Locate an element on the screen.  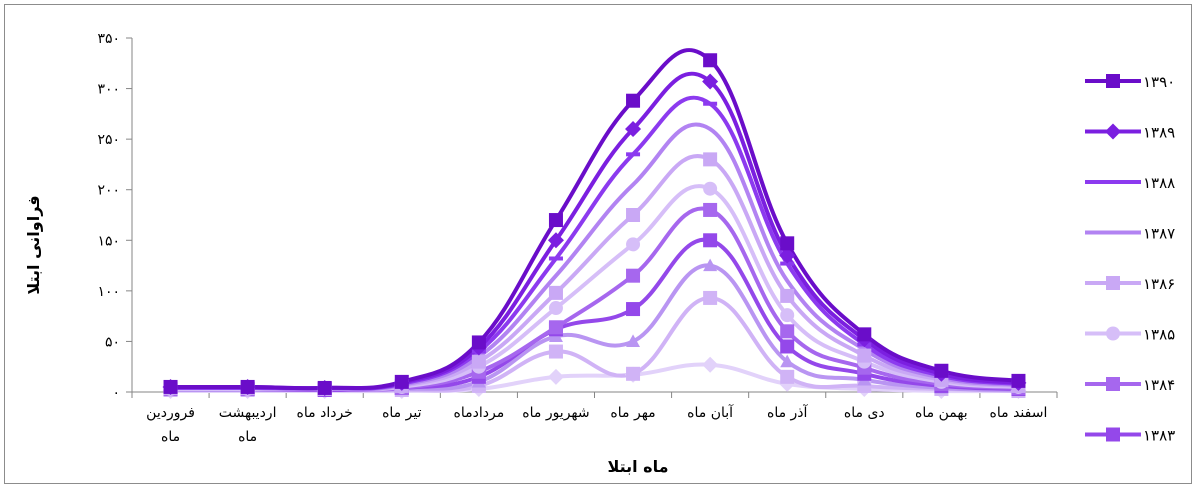
x-tick-label: اردیبهشت is located at coordinates (248, 413).